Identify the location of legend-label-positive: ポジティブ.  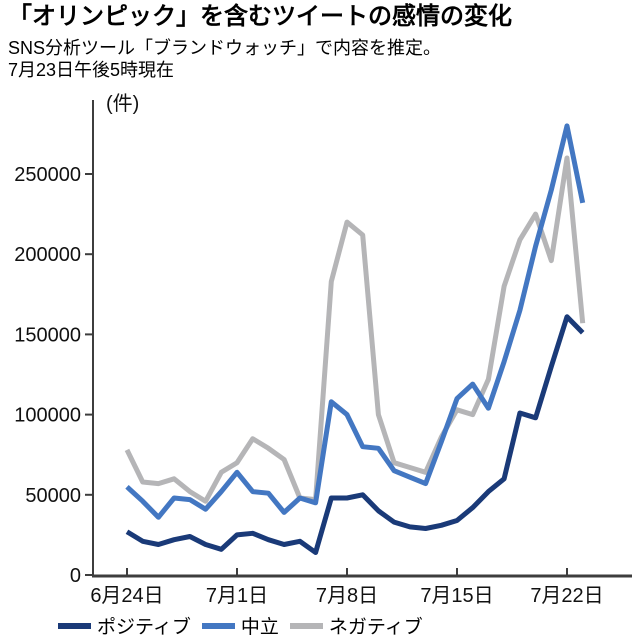
(144, 627).